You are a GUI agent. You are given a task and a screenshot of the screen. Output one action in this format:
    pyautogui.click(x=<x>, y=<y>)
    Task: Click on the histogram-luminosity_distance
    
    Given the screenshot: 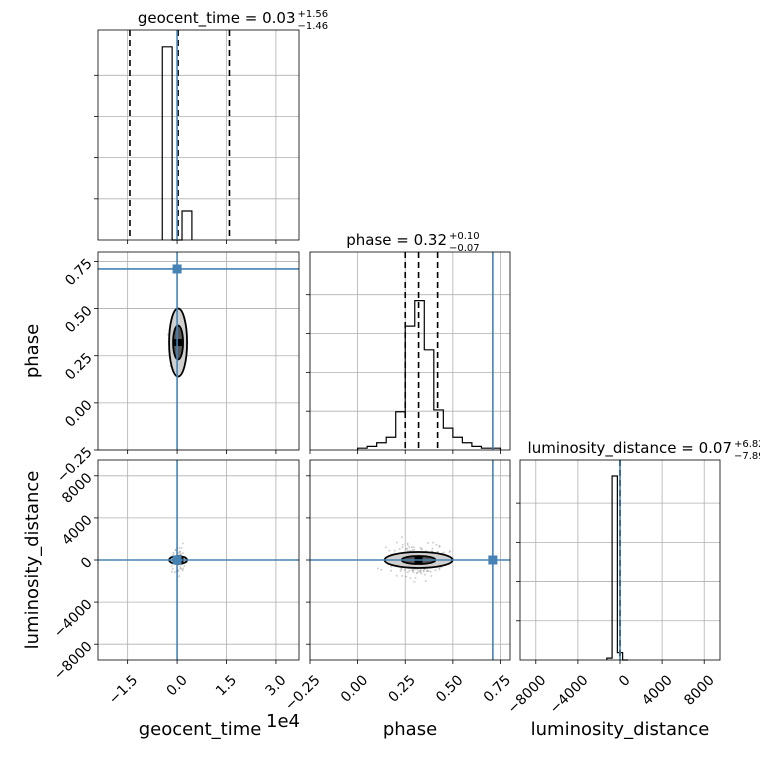 What is the action you would take?
    pyautogui.click(x=617, y=568)
    